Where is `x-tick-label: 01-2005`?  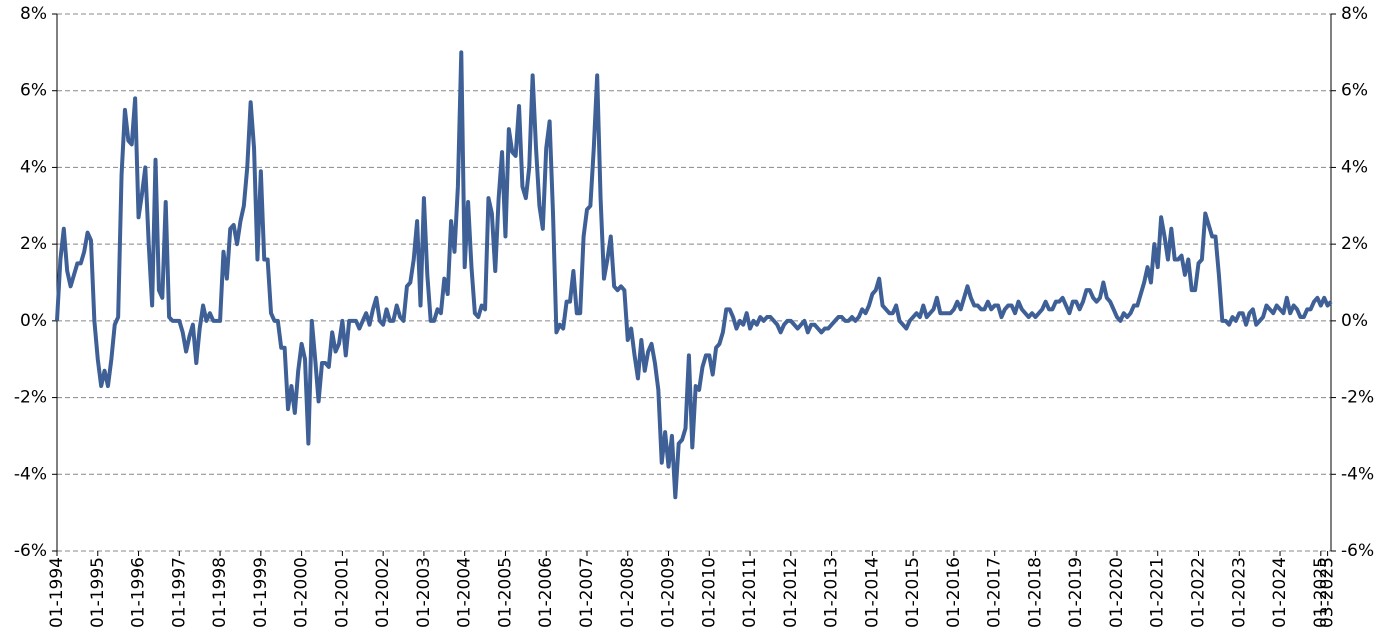 x-tick-label: 01-2005 is located at coordinates (505, 592).